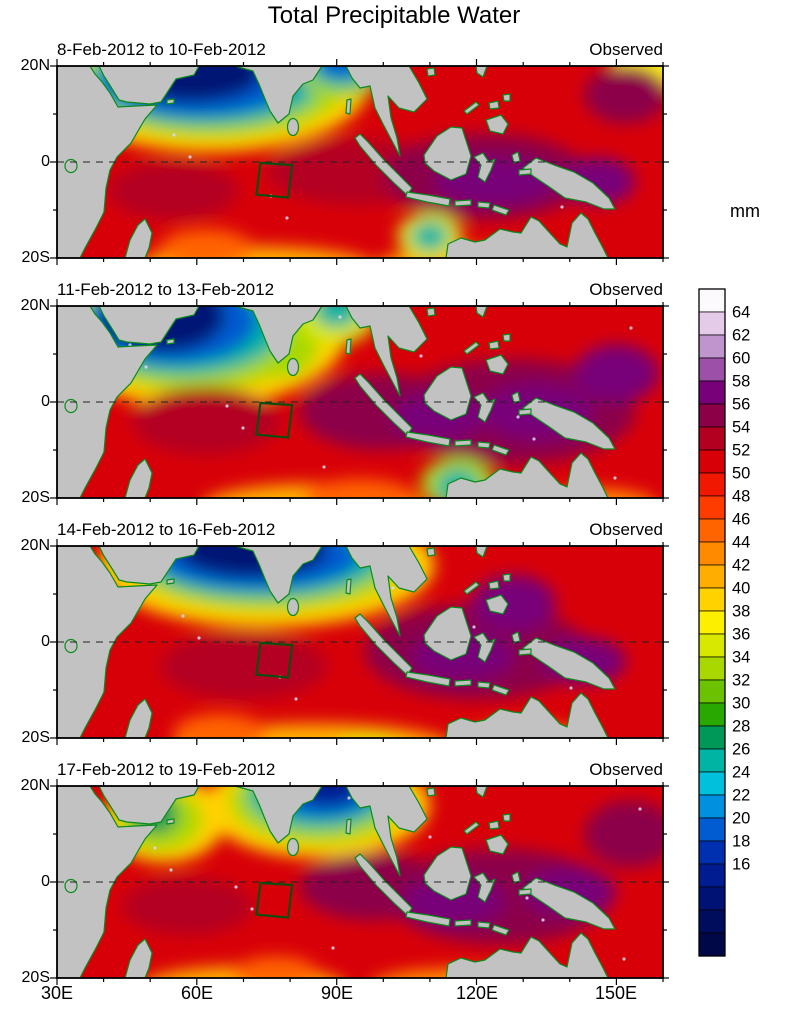 This screenshot has height=1016, width=788. What do you see at coordinates (741, 819) in the screenshot?
I see `svg-text: 20` at bounding box center [741, 819].